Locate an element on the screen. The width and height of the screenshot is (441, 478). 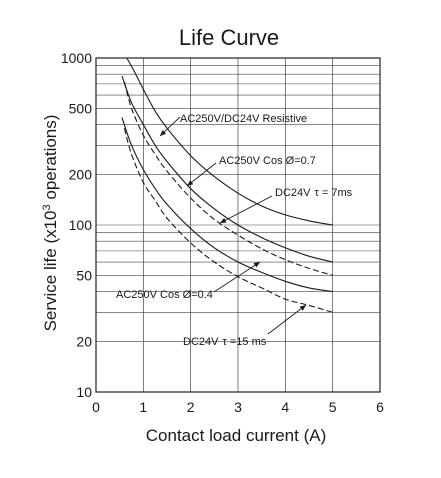
y-tick-label: 500 is located at coordinates (81, 108).